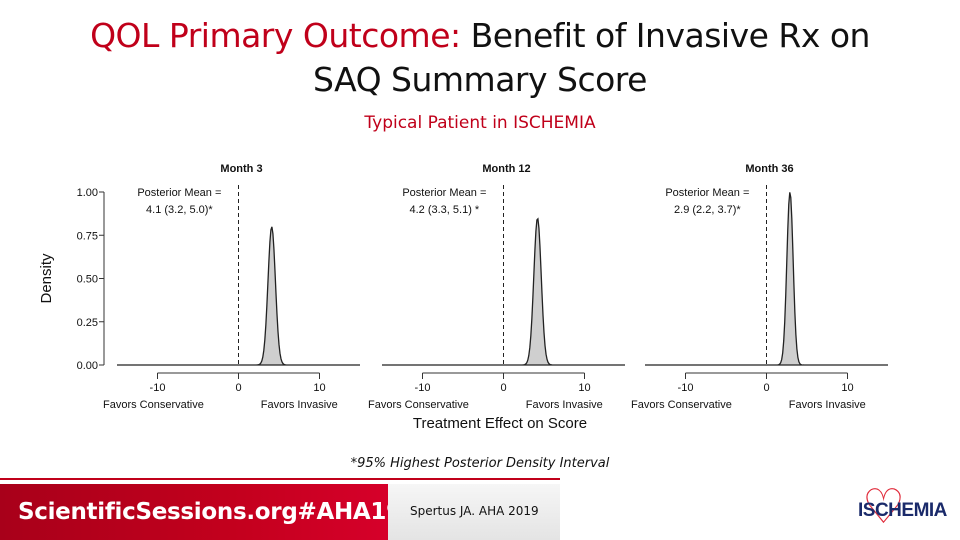 The width and height of the screenshot is (960, 540). I want to click on y-axis-label: Density, so click(46, 278).